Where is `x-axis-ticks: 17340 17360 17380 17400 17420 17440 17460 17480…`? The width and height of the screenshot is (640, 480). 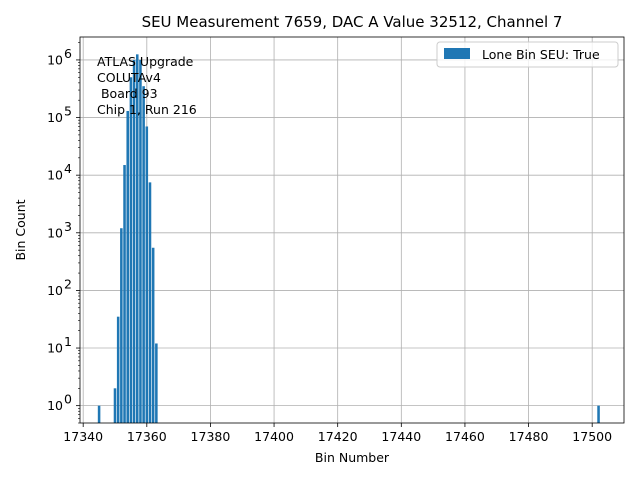 x-axis-ticks: 17340 17360 17380 17400 17420 17440 17460 17480… is located at coordinates (337, 433).